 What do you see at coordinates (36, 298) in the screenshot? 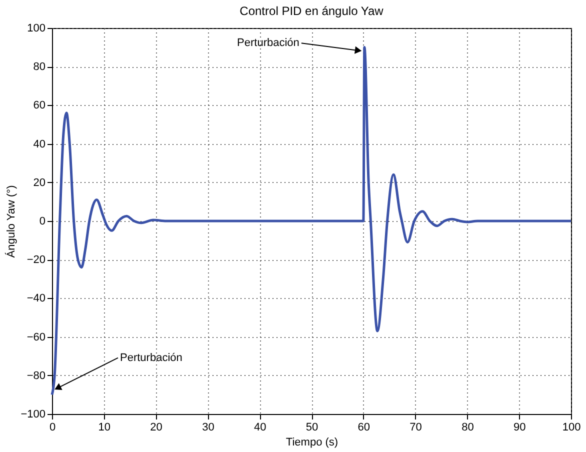
I see `y-tick-label: −40` at bounding box center [36, 298].